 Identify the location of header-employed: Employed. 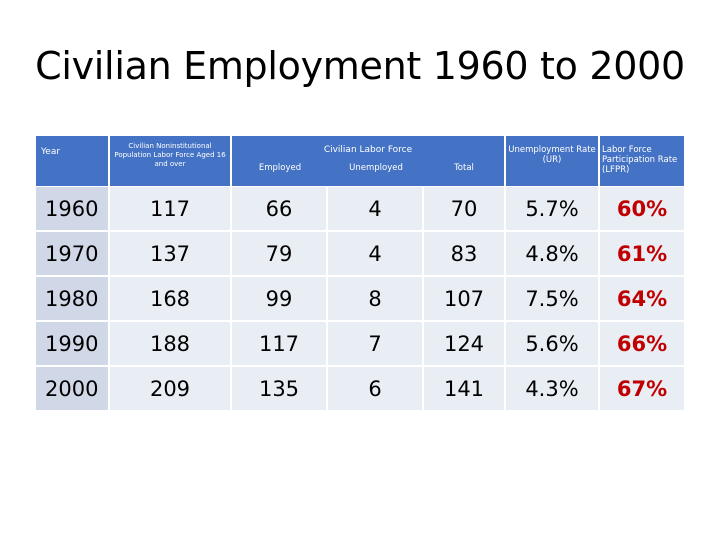
(280, 168).